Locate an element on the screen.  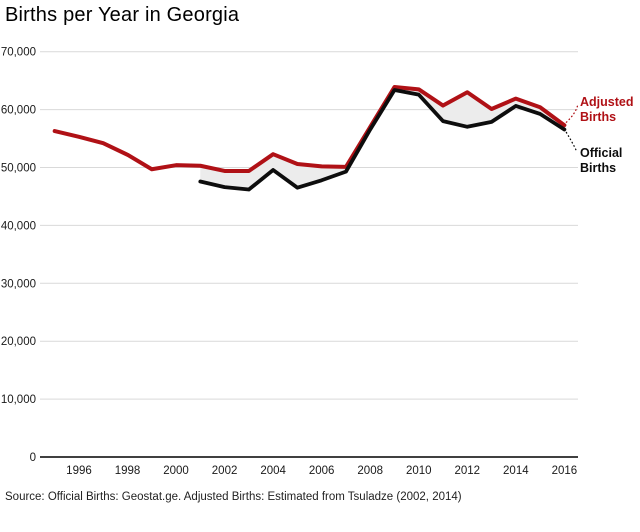
x-axis-label: 1998 is located at coordinates (128, 471).